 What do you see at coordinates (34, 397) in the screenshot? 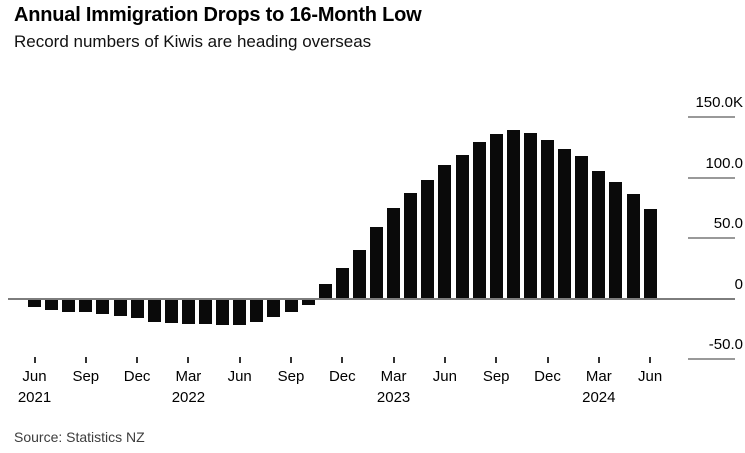
I see `x-axis-year-label: 2021` at bounding box center [34, 397].